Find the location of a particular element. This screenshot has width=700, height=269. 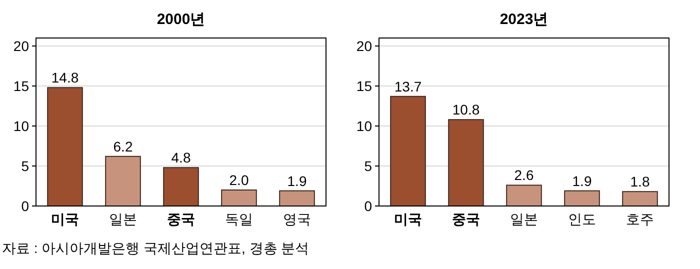

data-label: 14.8 is located at coordinates (65, 78).